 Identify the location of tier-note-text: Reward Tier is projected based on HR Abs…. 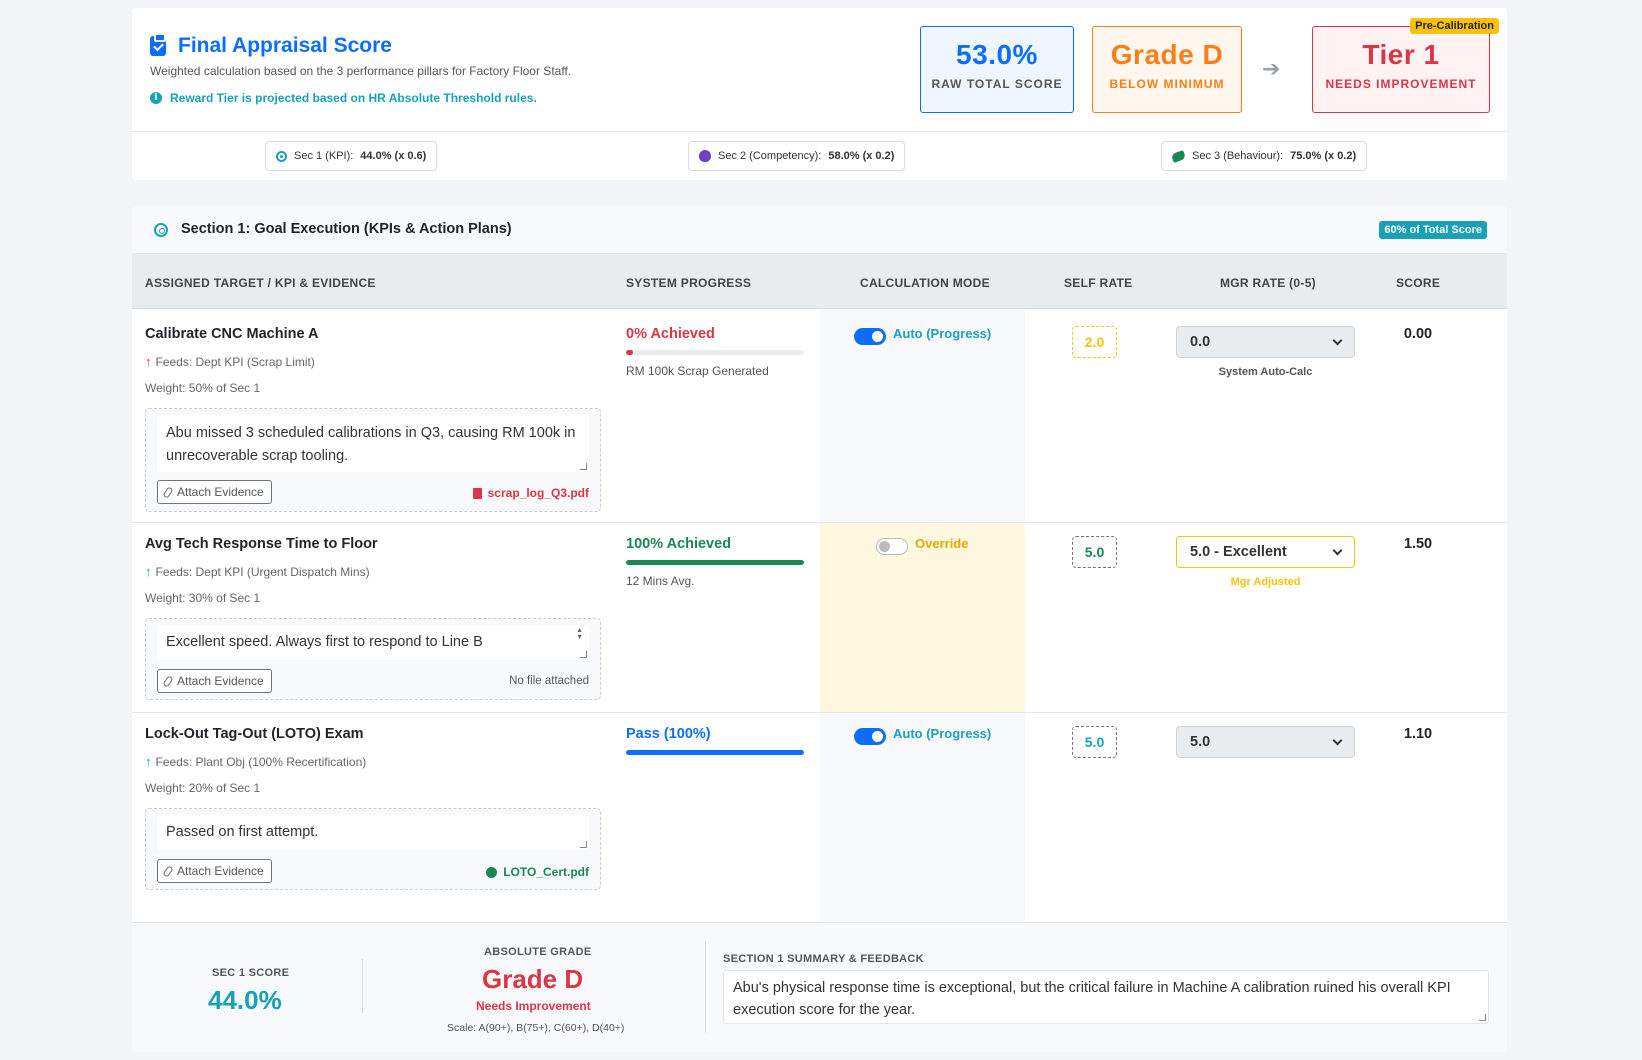
(353, 98).